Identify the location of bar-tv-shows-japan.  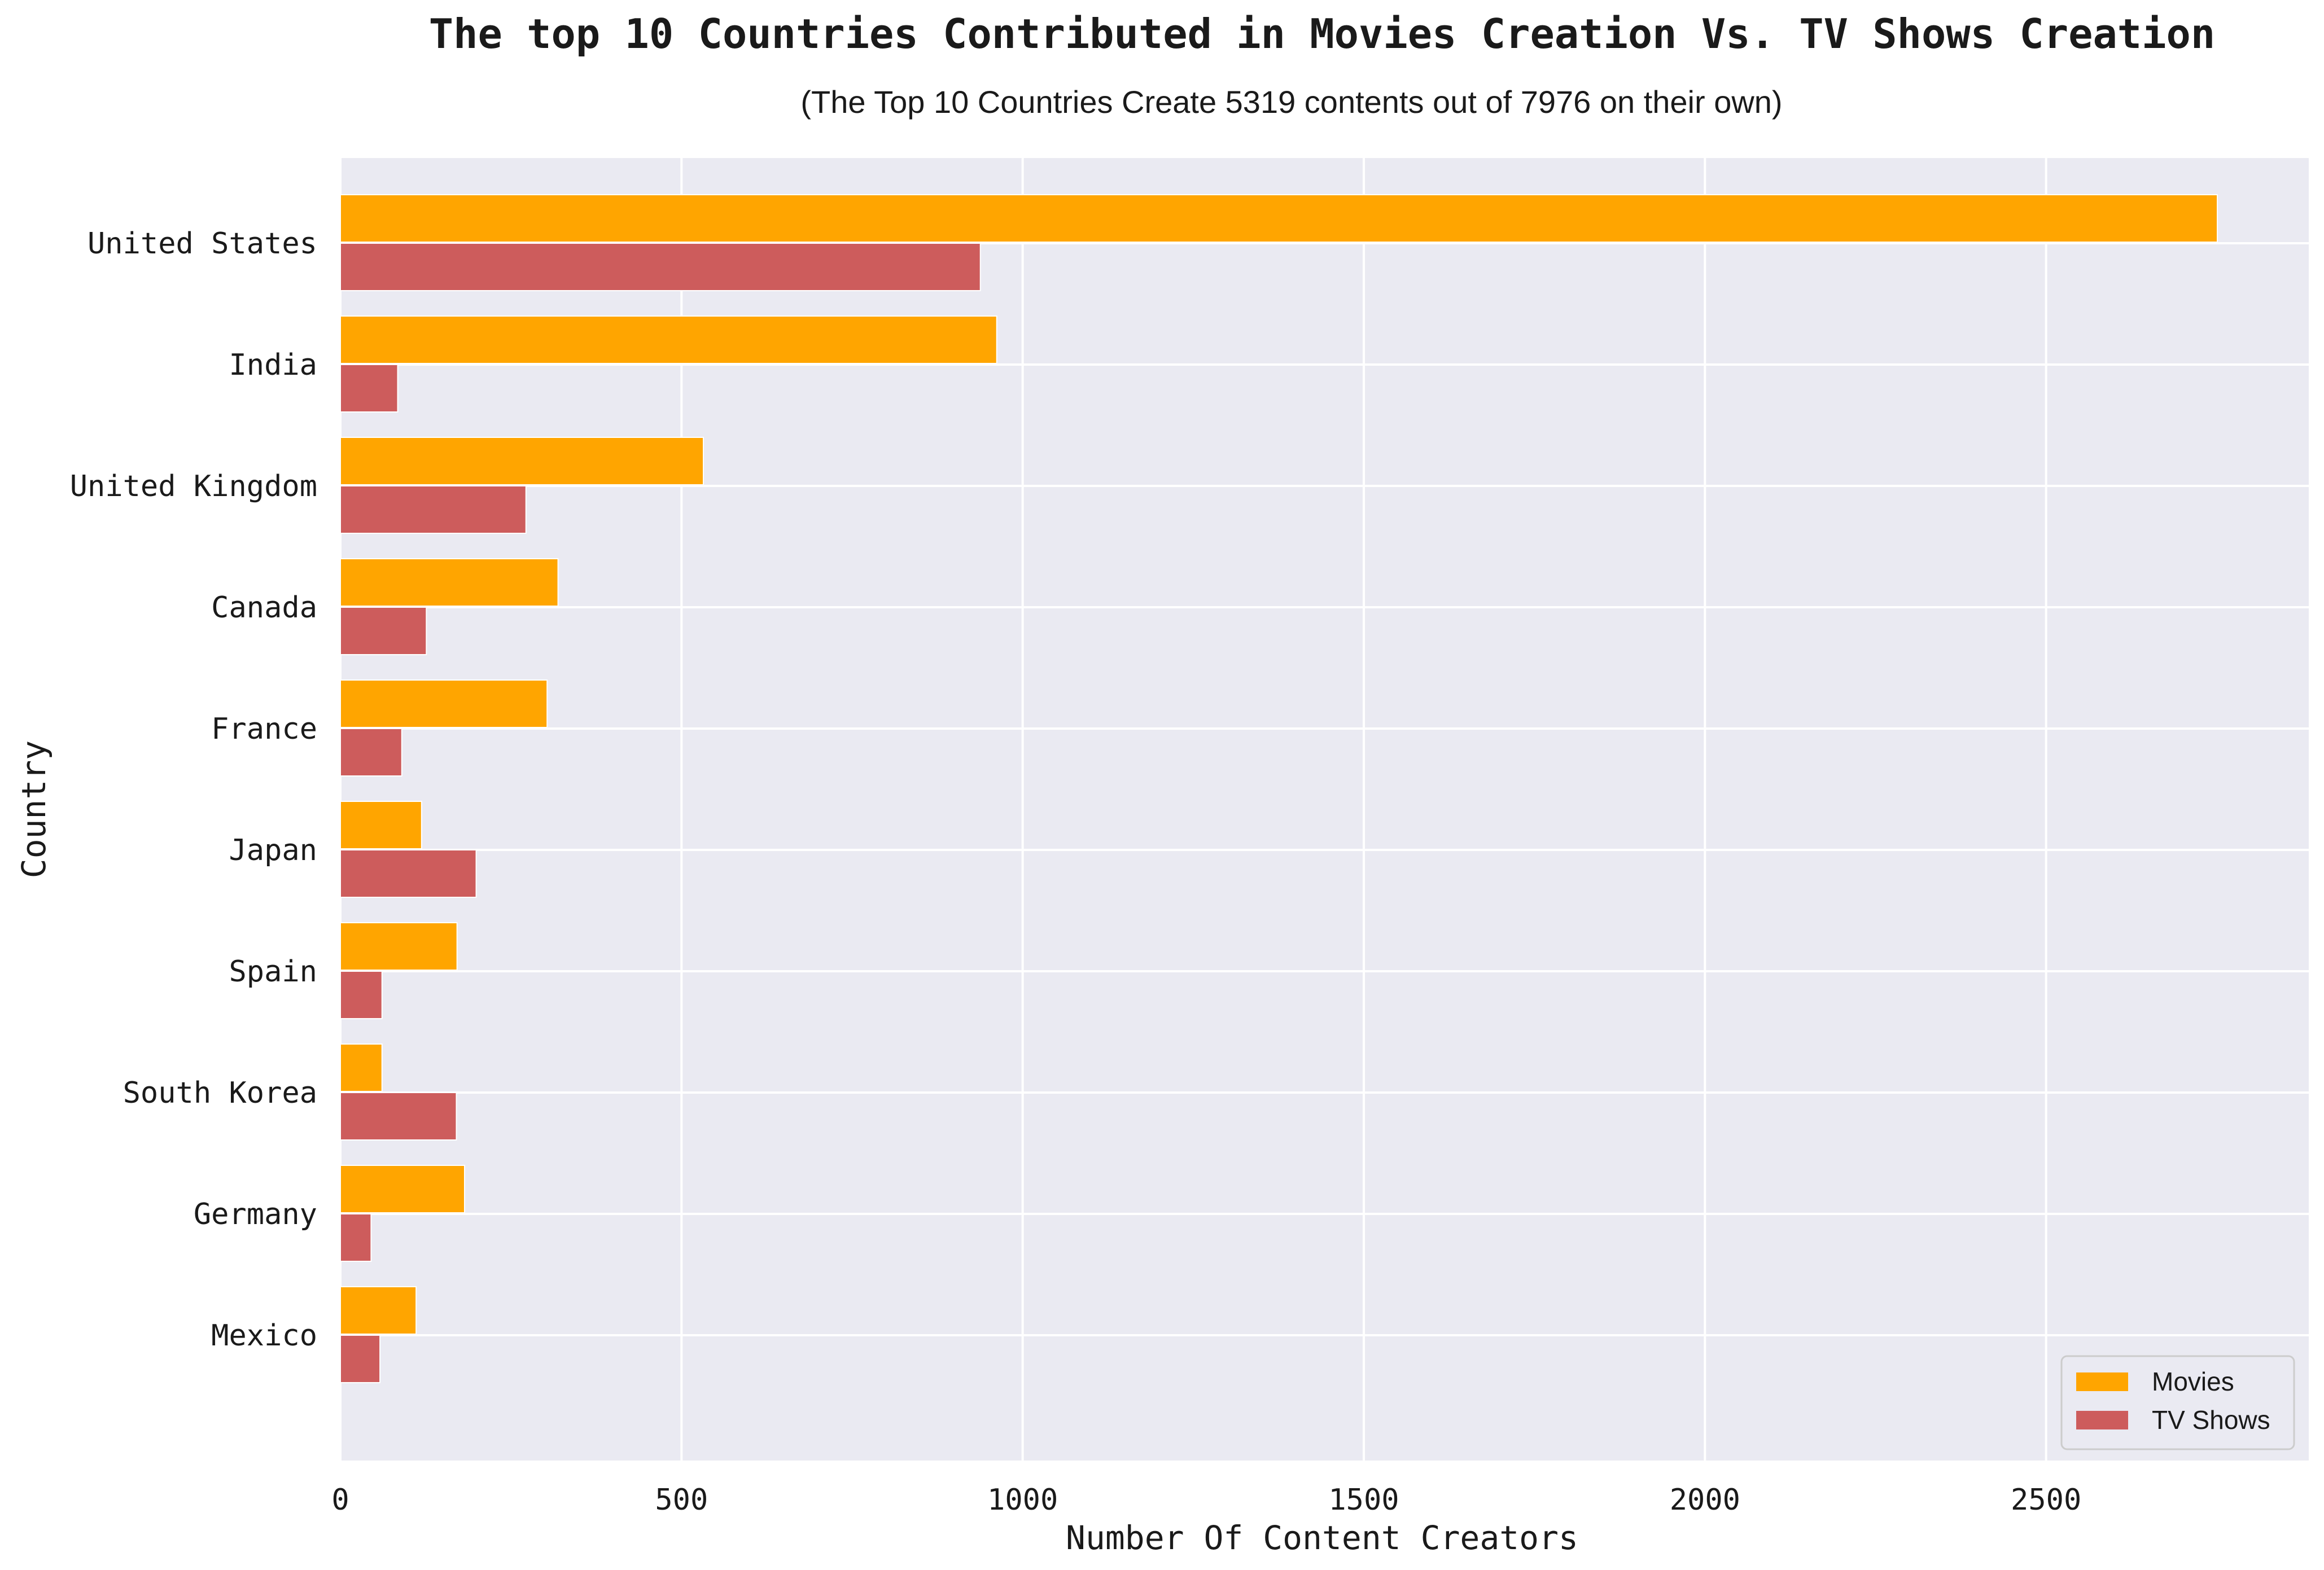
(408, 873).